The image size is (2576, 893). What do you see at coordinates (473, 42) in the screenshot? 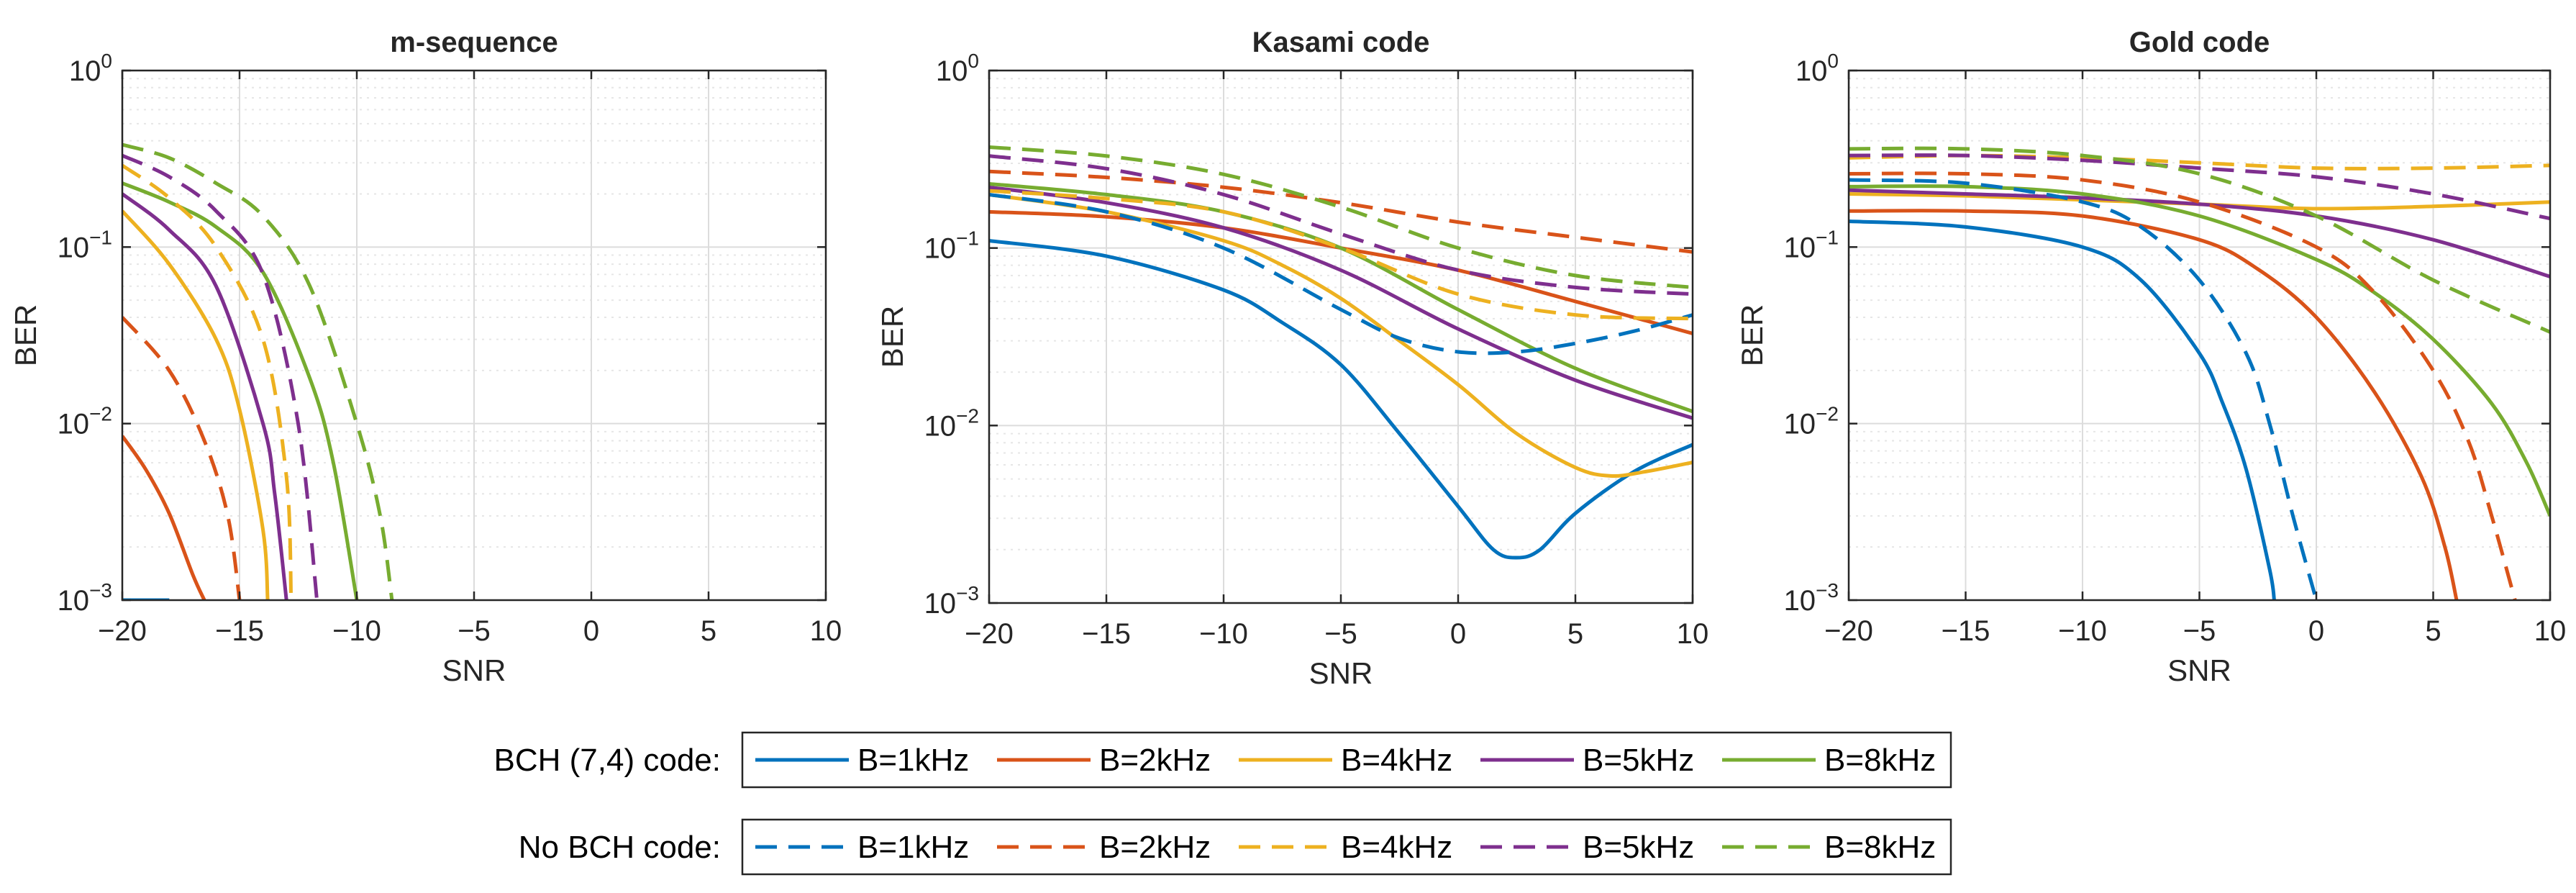
I see `m-sequence-title: m-sequence` at bounding box center [473, 42].